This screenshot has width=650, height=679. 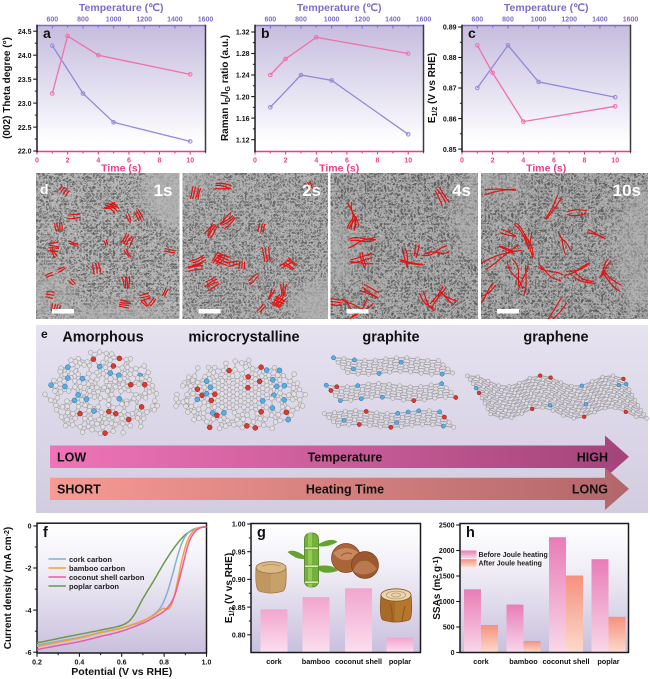 What do you see at coordinates (286, 161) in the screenshot?
I see `svg-text: 2` at bounding box center [286, 161].